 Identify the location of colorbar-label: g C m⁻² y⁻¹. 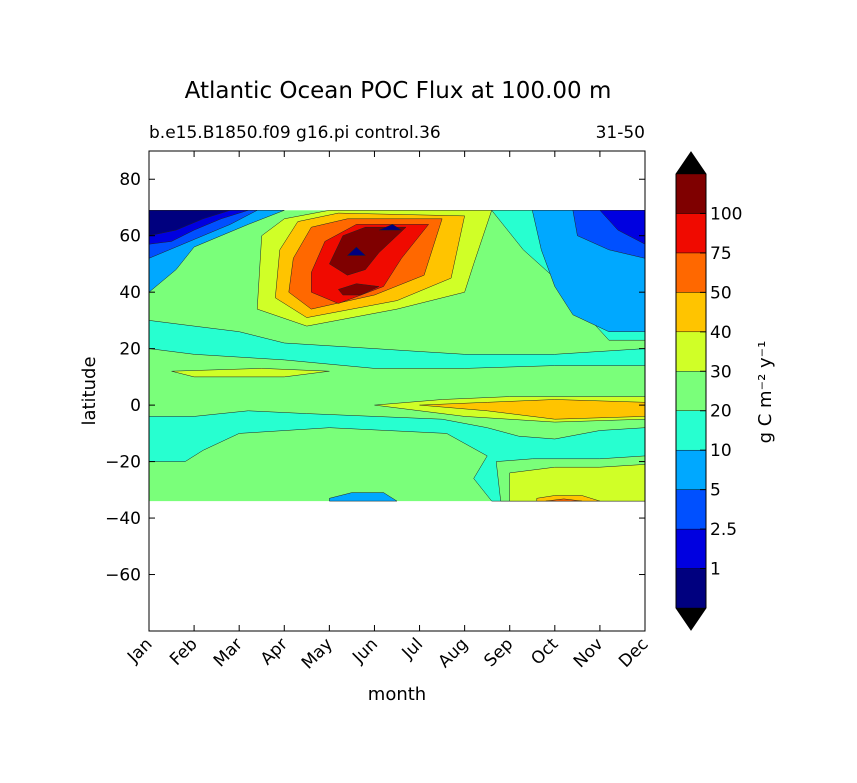
(765, 392).